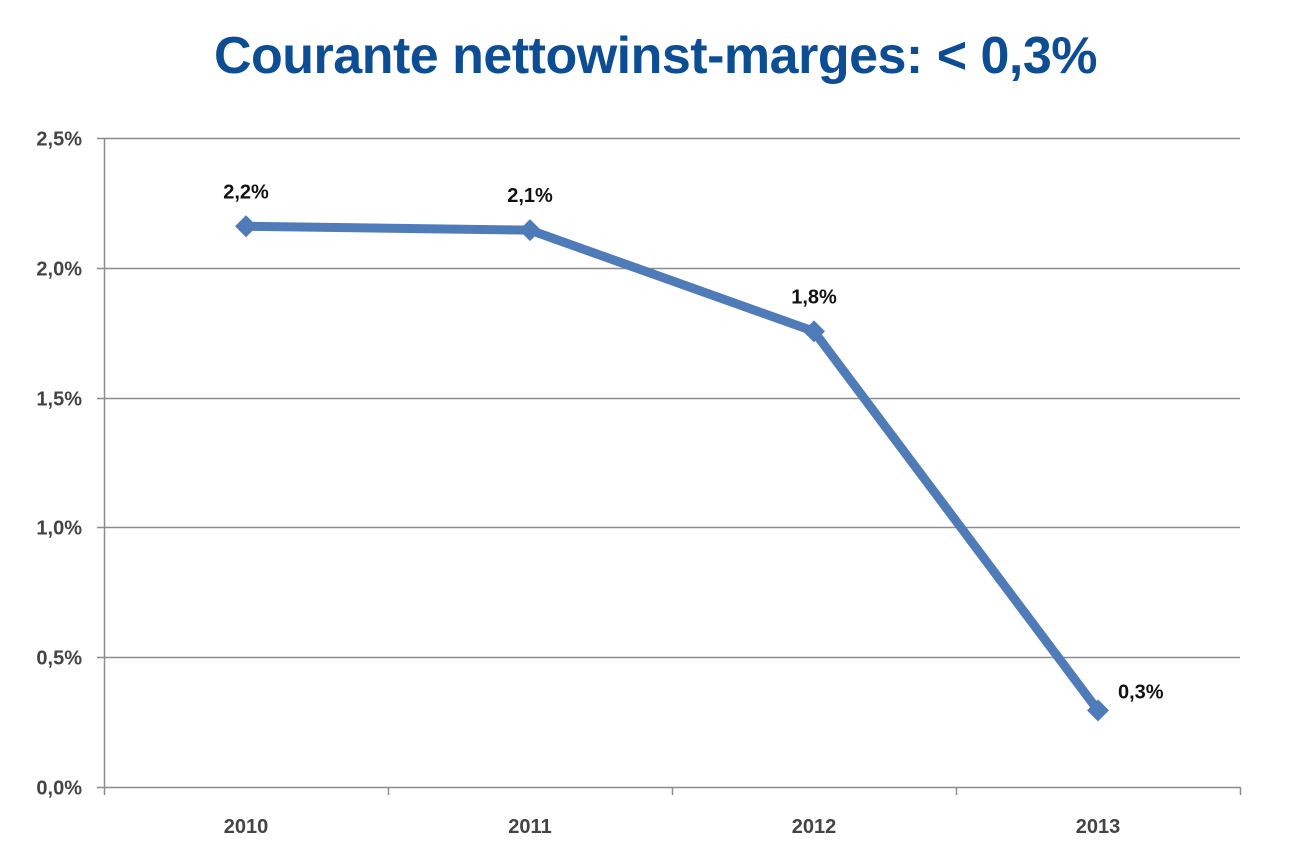  I want to click on y-tick-label: 0,0%, so click(59, 789).